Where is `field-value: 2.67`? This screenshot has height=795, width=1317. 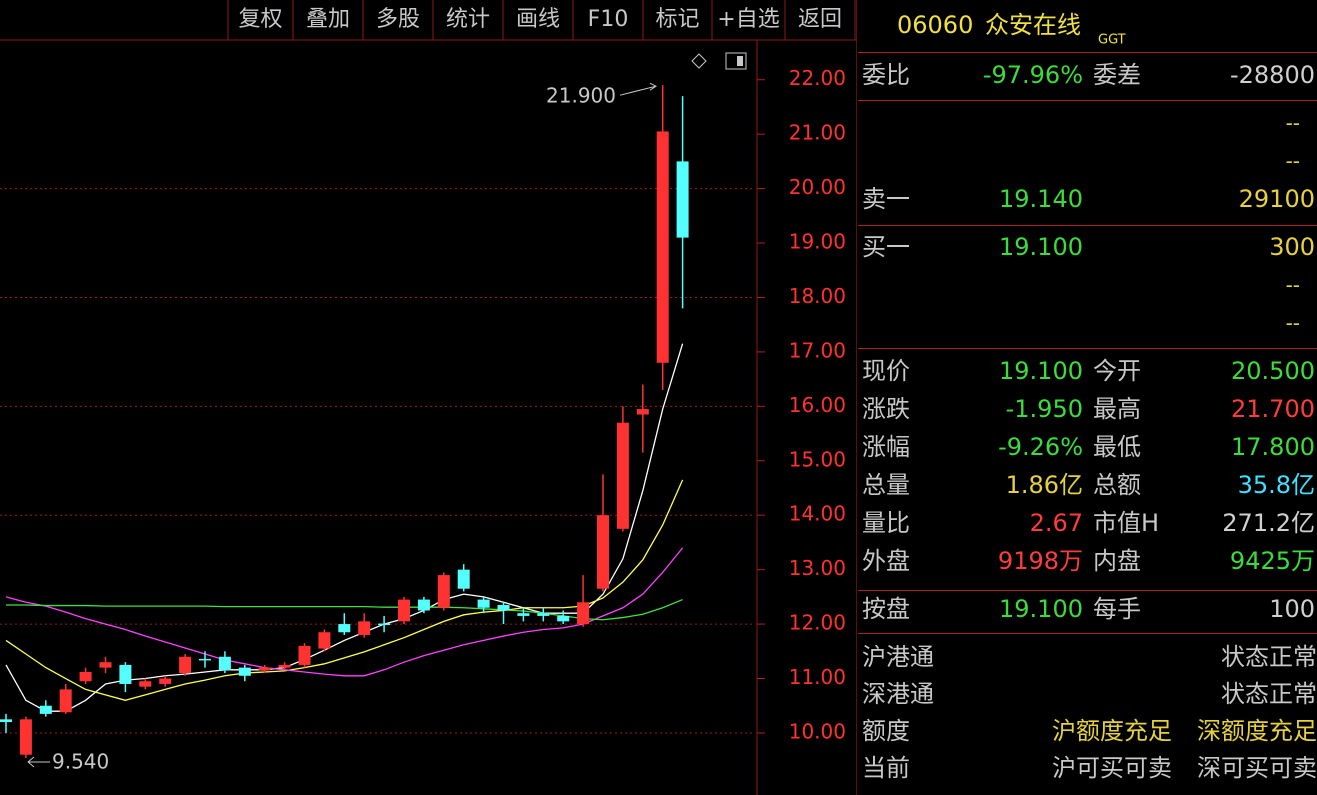 field-value: 2.67 is located at coordinates (1056, 523).